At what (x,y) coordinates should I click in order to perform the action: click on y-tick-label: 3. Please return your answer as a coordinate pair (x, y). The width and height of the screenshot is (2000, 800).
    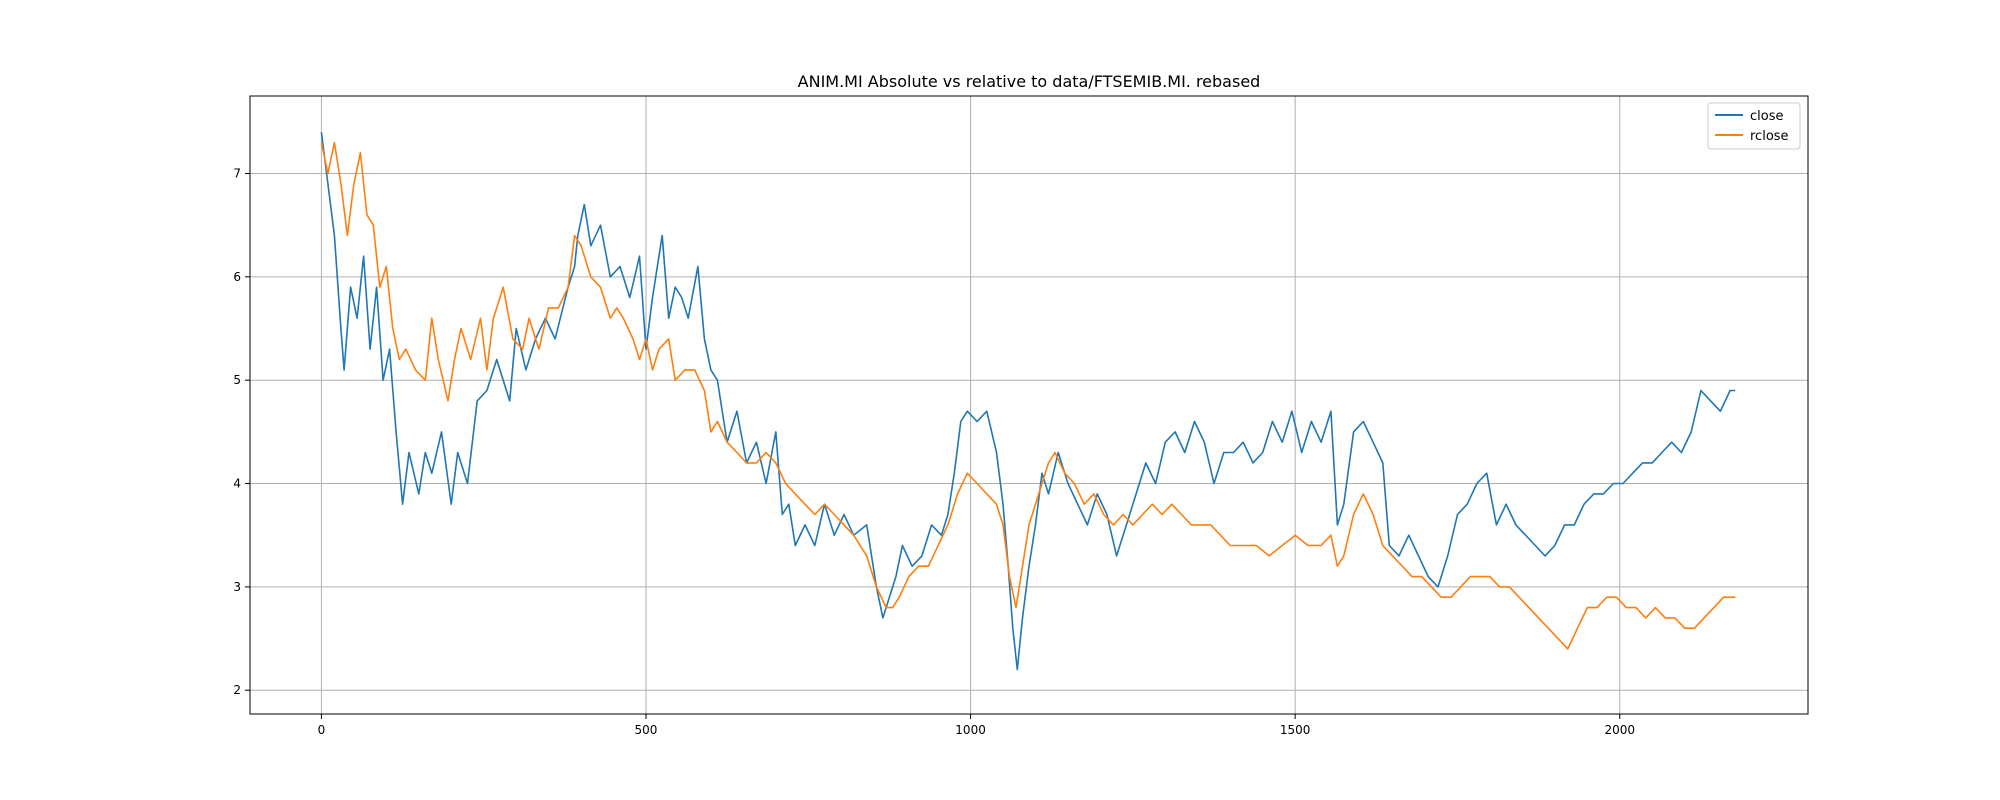
    Looking at the image, I should click on (237, 587).